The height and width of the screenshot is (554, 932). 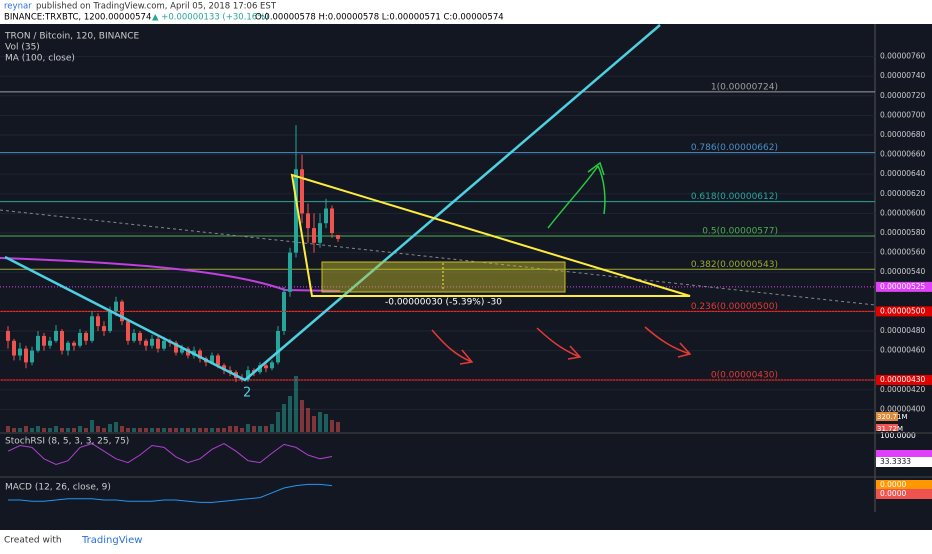 What do you see at coordinates (247, 393) in the screenshot?
I see `wave-label: 2` at bounding box center [247, 393].